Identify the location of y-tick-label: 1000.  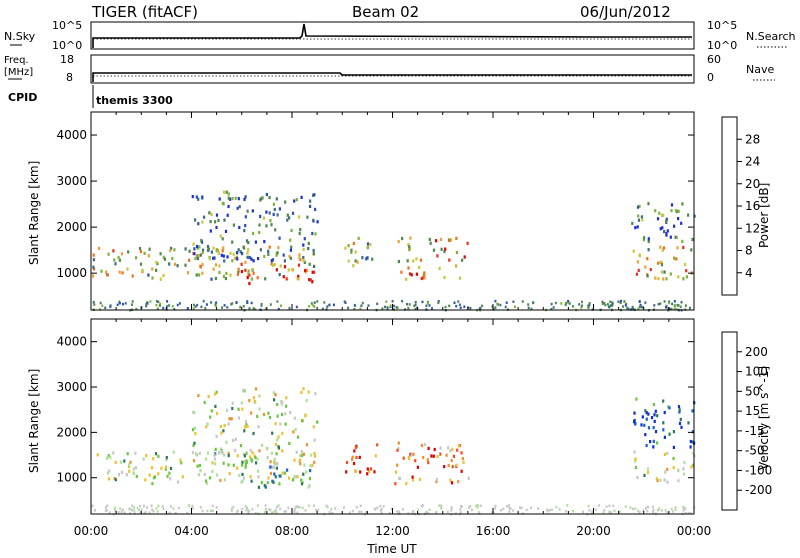
(71, 273).